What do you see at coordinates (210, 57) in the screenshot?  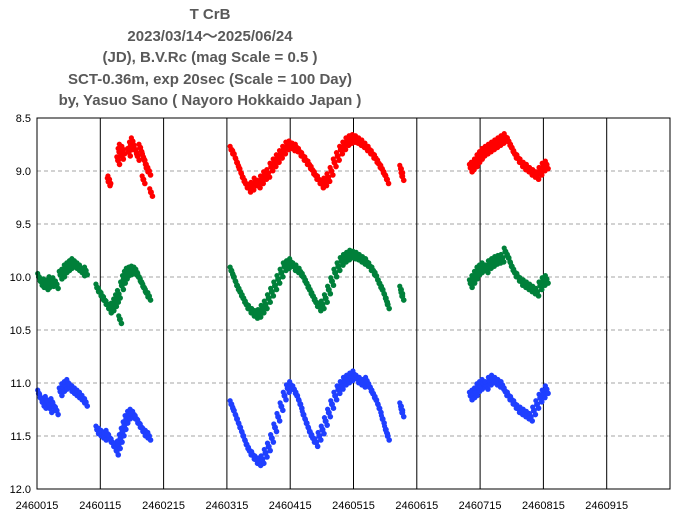 I see `title-line-3: (JD), B.V.Rc (mag Scale = 0.5 )` at bounding box center [210, 57].